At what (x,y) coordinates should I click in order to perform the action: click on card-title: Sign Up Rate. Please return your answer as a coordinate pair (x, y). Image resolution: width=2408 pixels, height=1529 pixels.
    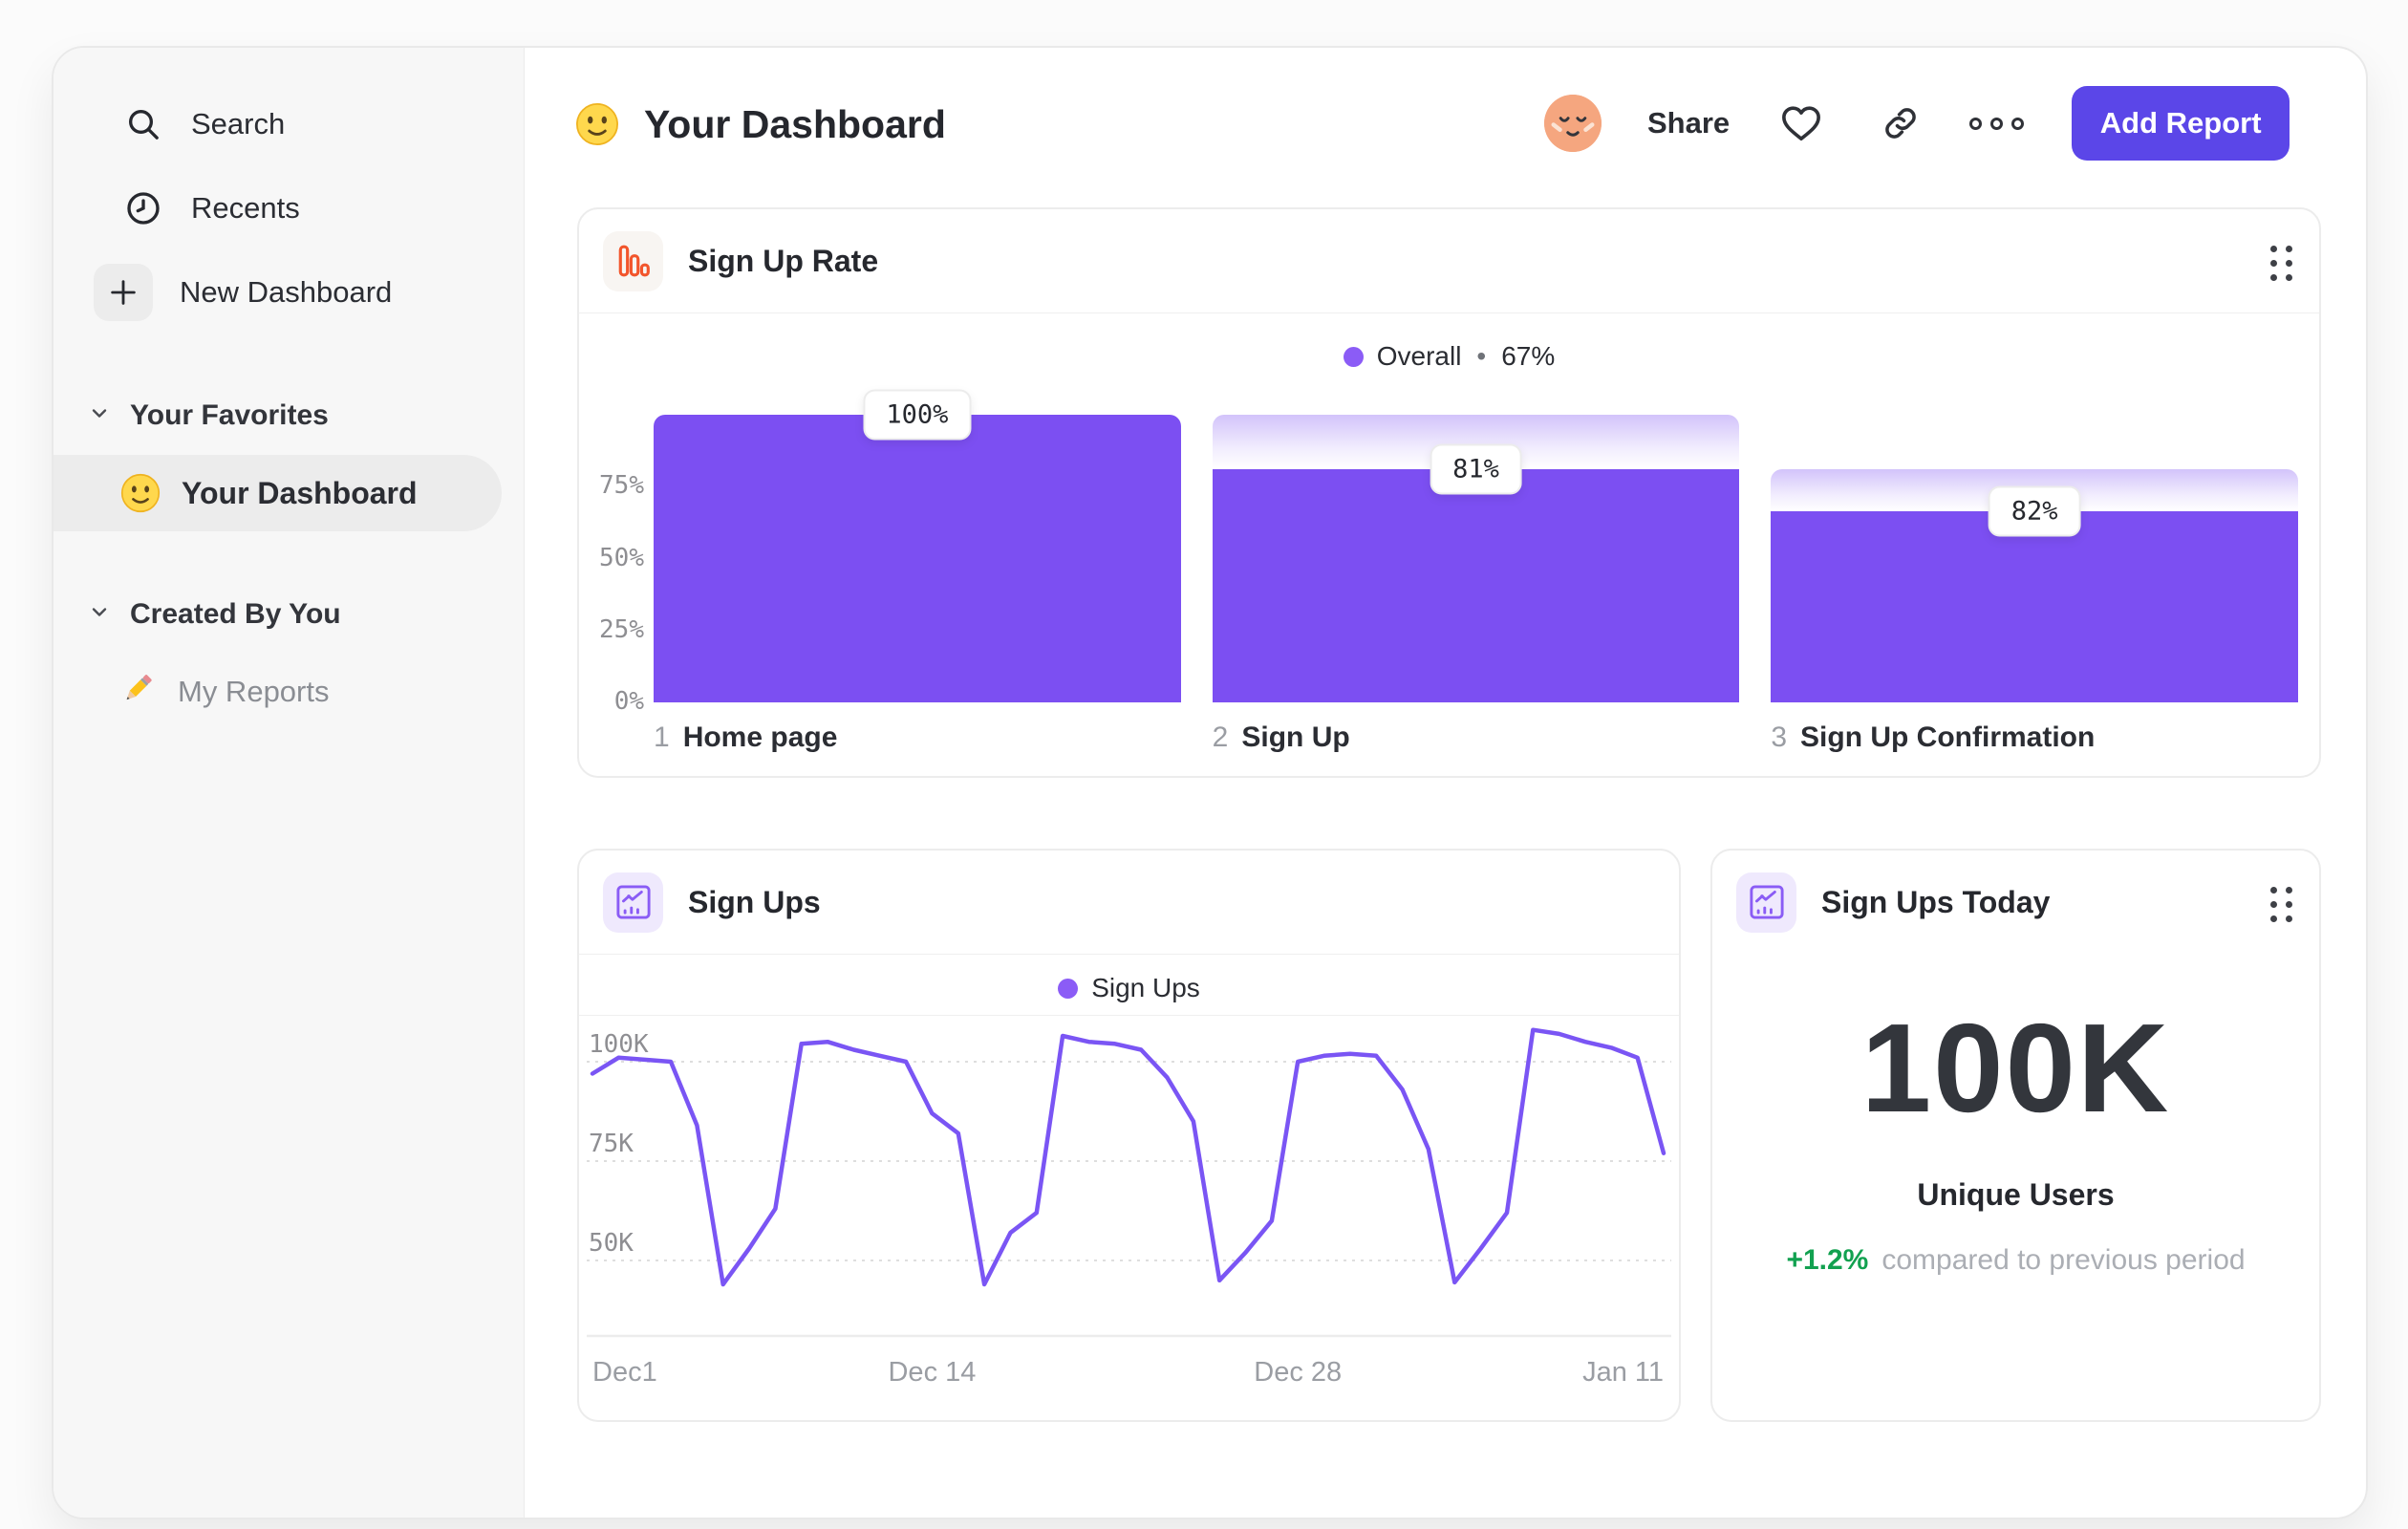
    Looking at the image, I should click on (783, 260).